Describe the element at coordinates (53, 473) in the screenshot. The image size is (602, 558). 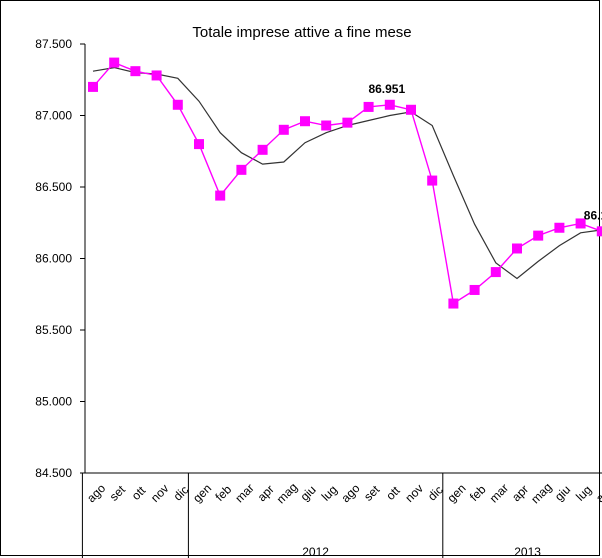
I see `y-tick-label: 84.500` at that location.